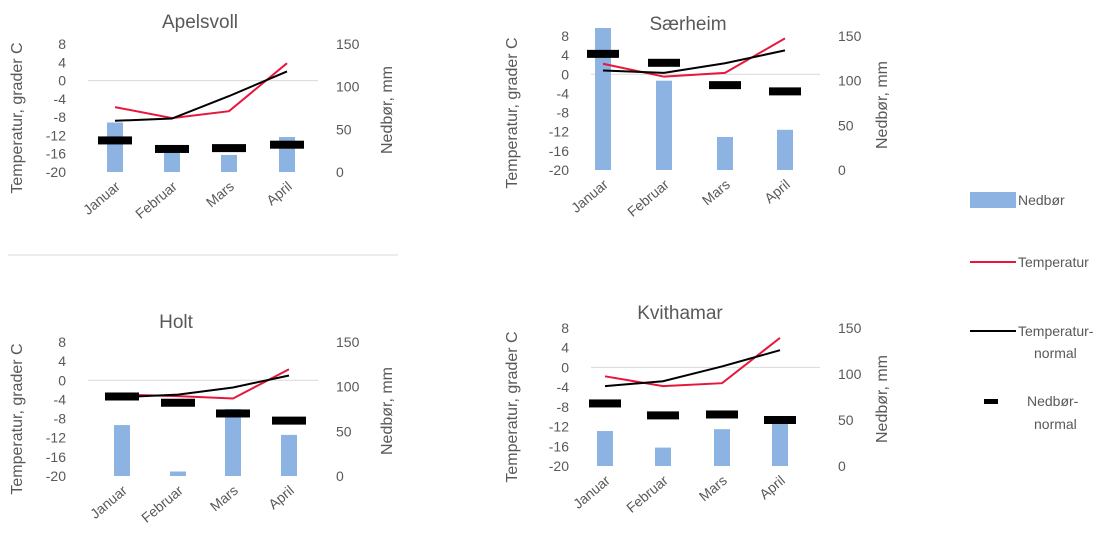 The image size is (1114, 546). What do you see at coordinates (1041, 200) in the screenshot?
I see `legend-precip-label: Nedbør` at bounding box center [1041, 200].